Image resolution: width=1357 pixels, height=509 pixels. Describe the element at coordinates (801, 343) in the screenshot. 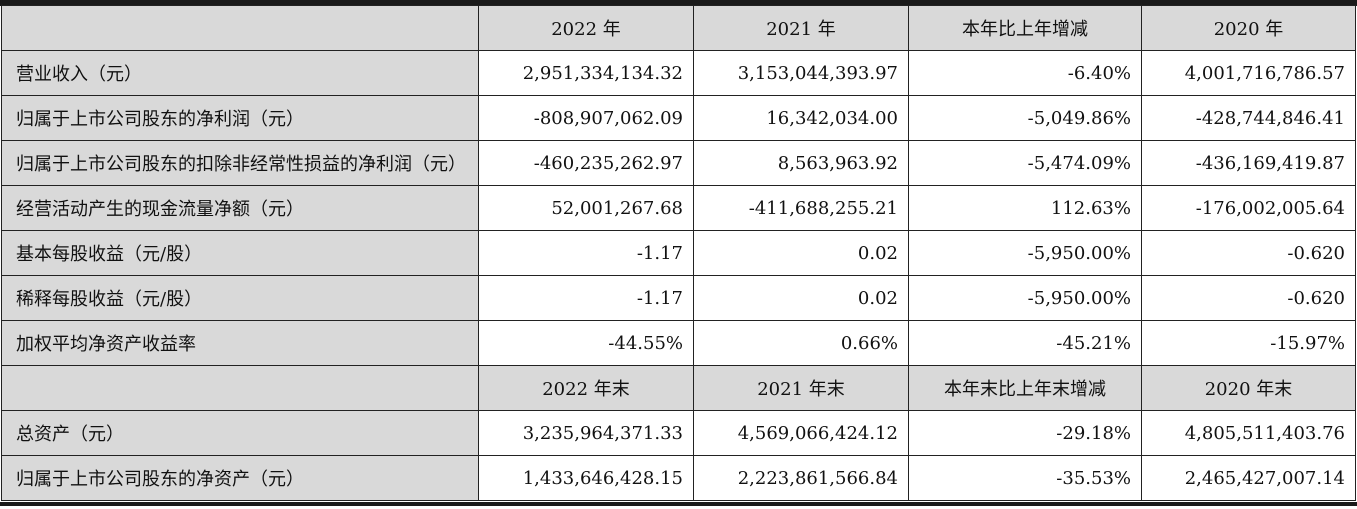

I see `cell-value: 0.66%` at that location.